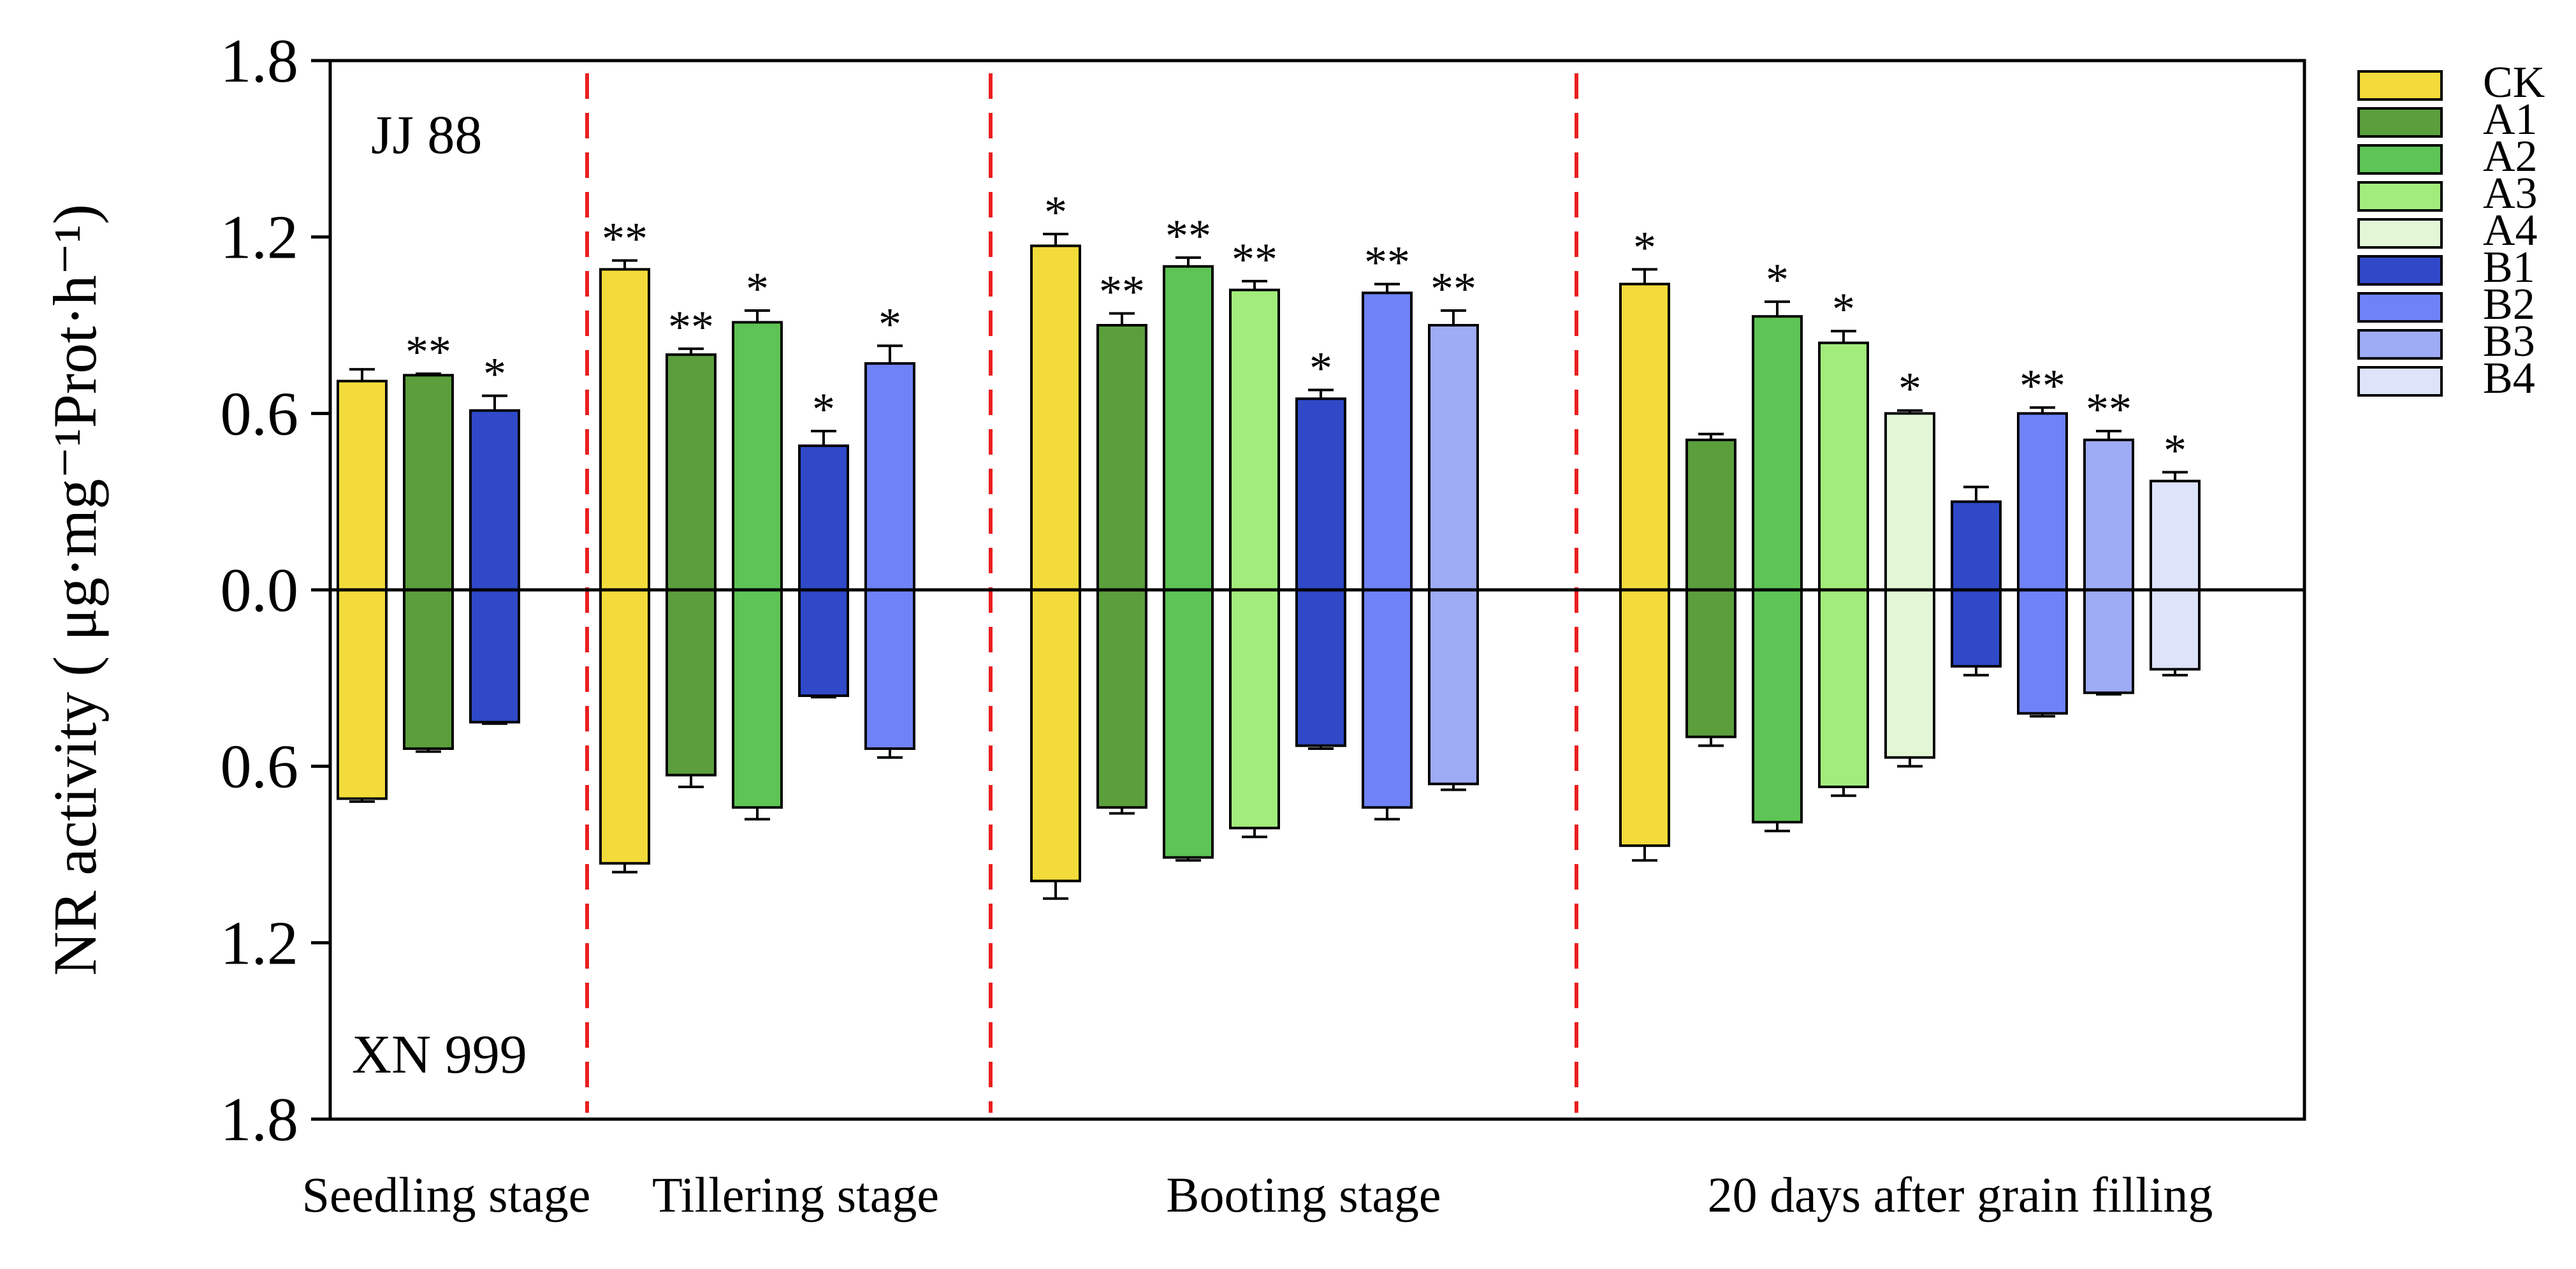 The width and height of the screenshot is (2576, 1269). Describe the element at coordinates (2400, 85) in the screenshot. I see `legend-swatch-ck` at that location.